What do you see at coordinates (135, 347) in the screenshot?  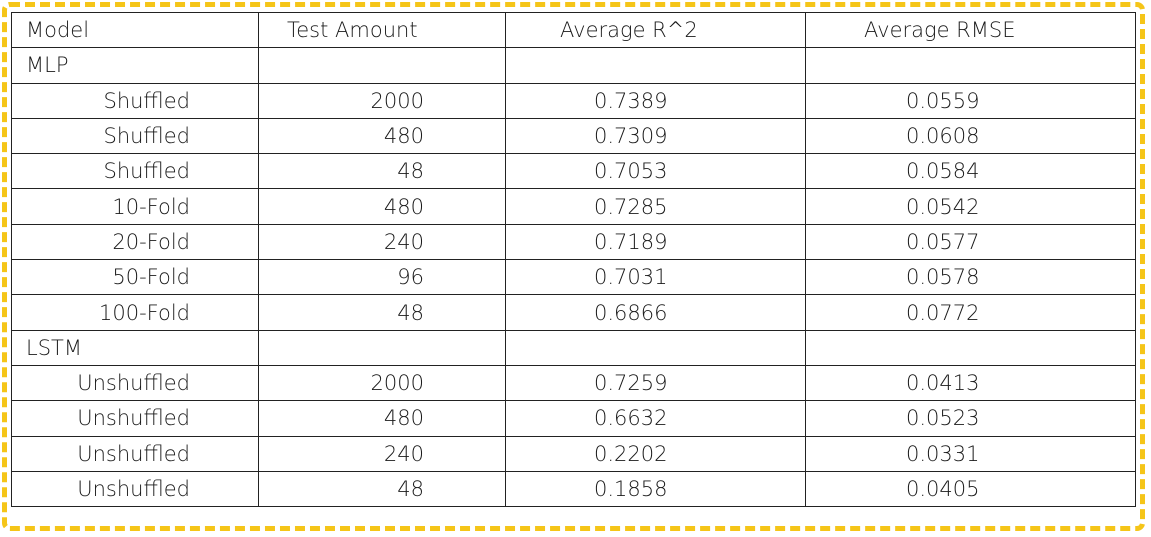 I see `group-label: LSTM` at bounding box center [135, 347].